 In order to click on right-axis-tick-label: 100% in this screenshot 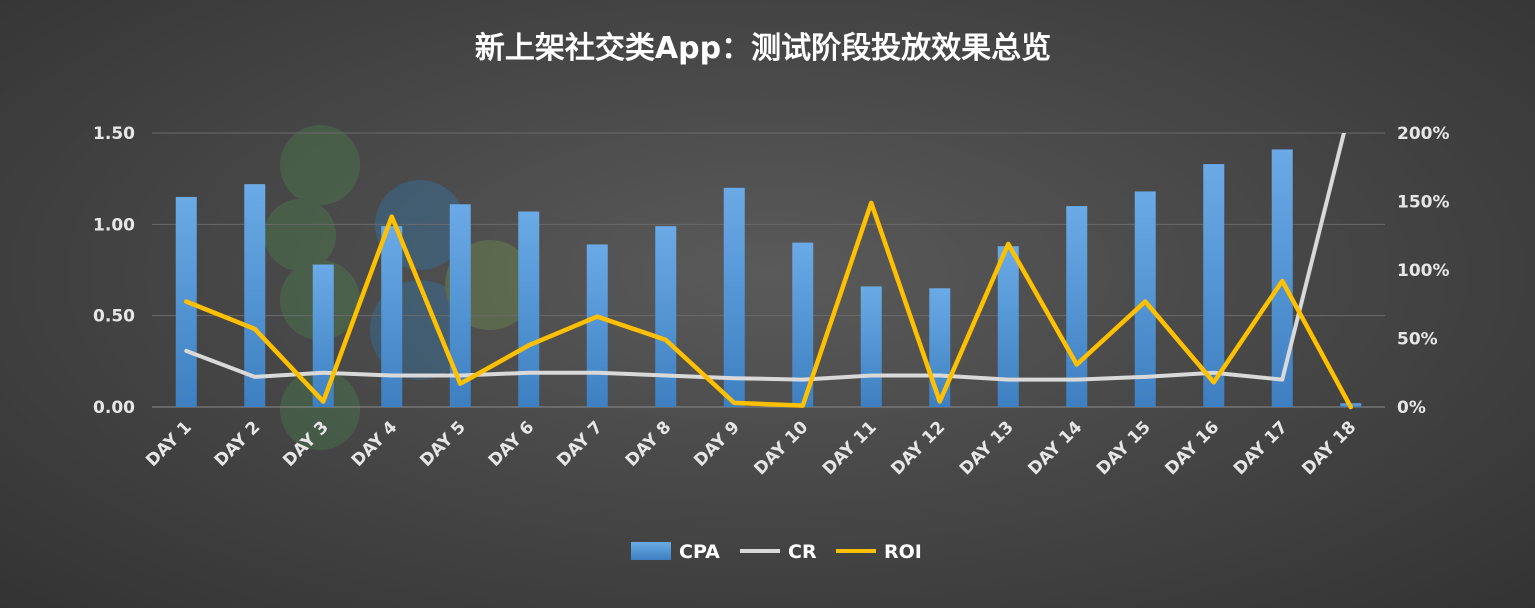, I will do `click(1423, 271)`.